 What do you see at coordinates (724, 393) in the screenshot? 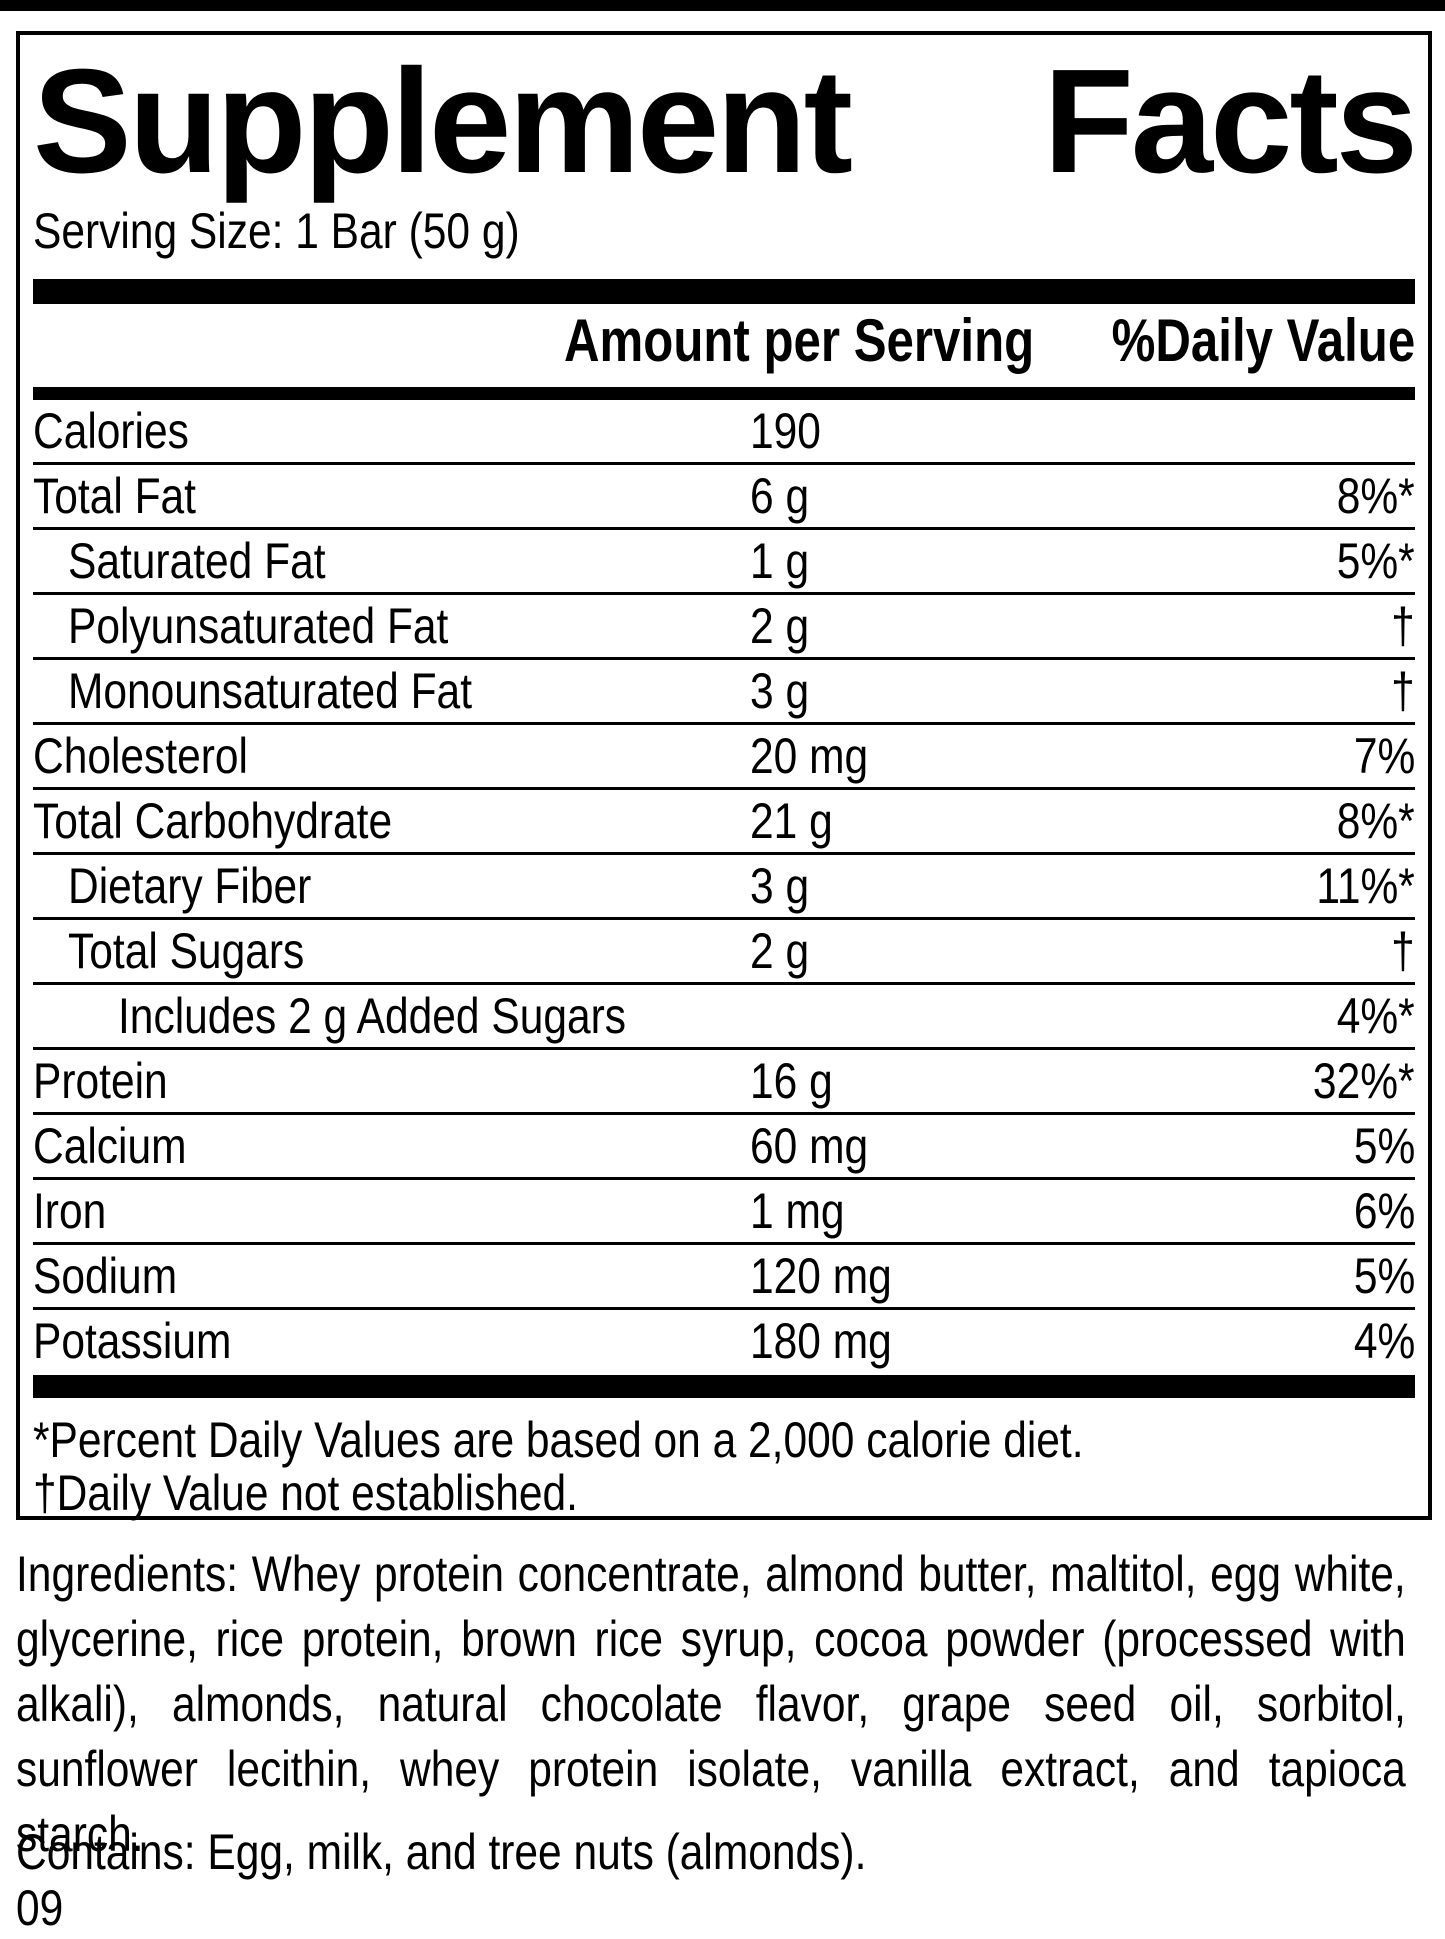
I see `header-separator` at bounding box center [724, 393].